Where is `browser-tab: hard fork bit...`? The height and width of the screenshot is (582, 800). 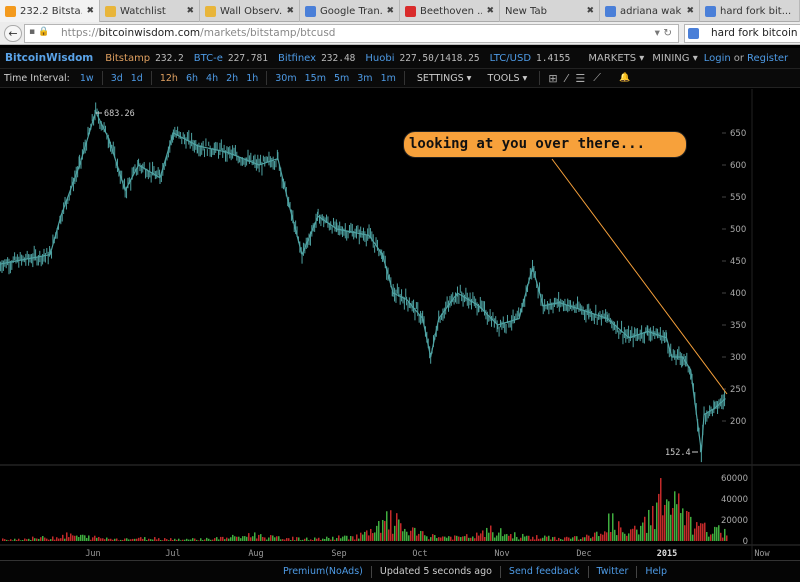 browser-tab: hard fork bit... is located at coordinates (750, 11).